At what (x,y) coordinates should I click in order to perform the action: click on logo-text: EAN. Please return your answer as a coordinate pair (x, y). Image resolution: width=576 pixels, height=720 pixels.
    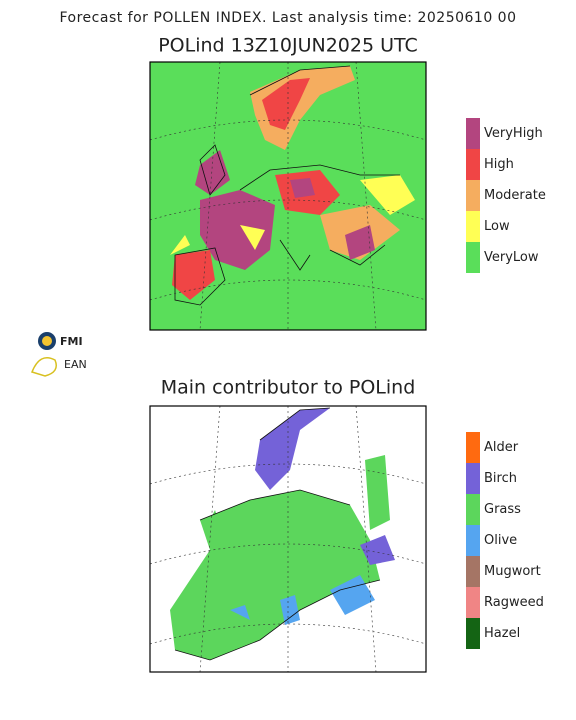
    Looking at the image, I should click on (75, 364).